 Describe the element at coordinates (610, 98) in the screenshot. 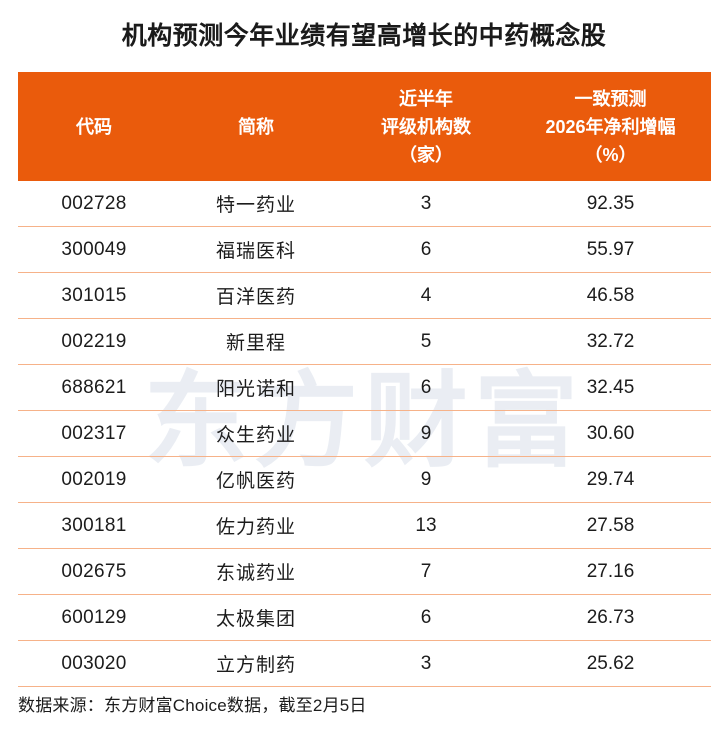

I see `column-header-profit-growth-line-1: 一致预测` at that location.